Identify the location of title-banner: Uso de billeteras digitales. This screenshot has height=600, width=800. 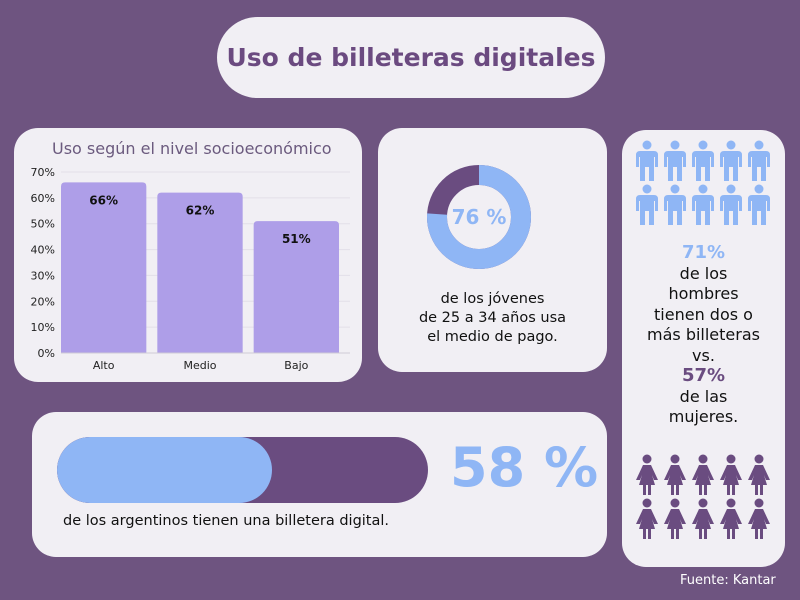
(411, 57).